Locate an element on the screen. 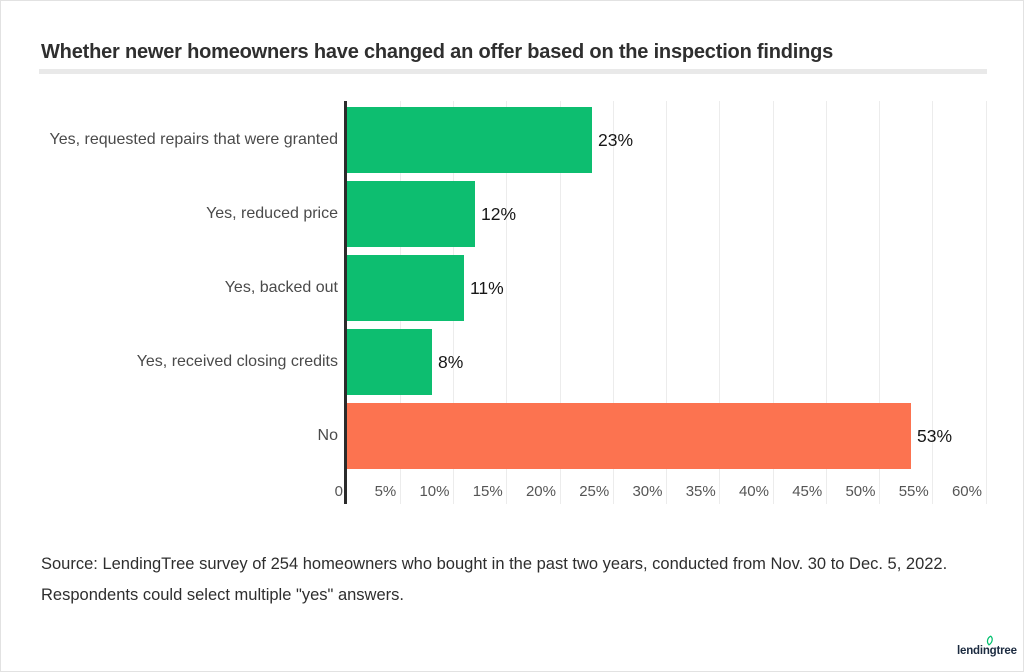  x-tick-label: 25% is located at coordinates (594, 491).